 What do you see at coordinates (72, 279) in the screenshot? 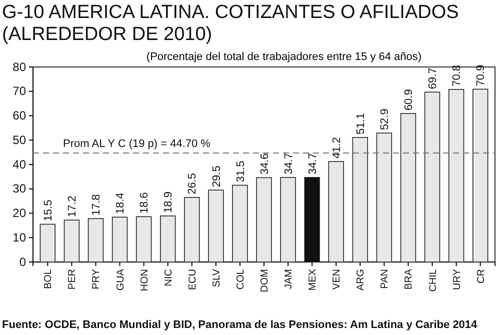
I see `x-tick-label: PER` at bounding box center [72, 279].